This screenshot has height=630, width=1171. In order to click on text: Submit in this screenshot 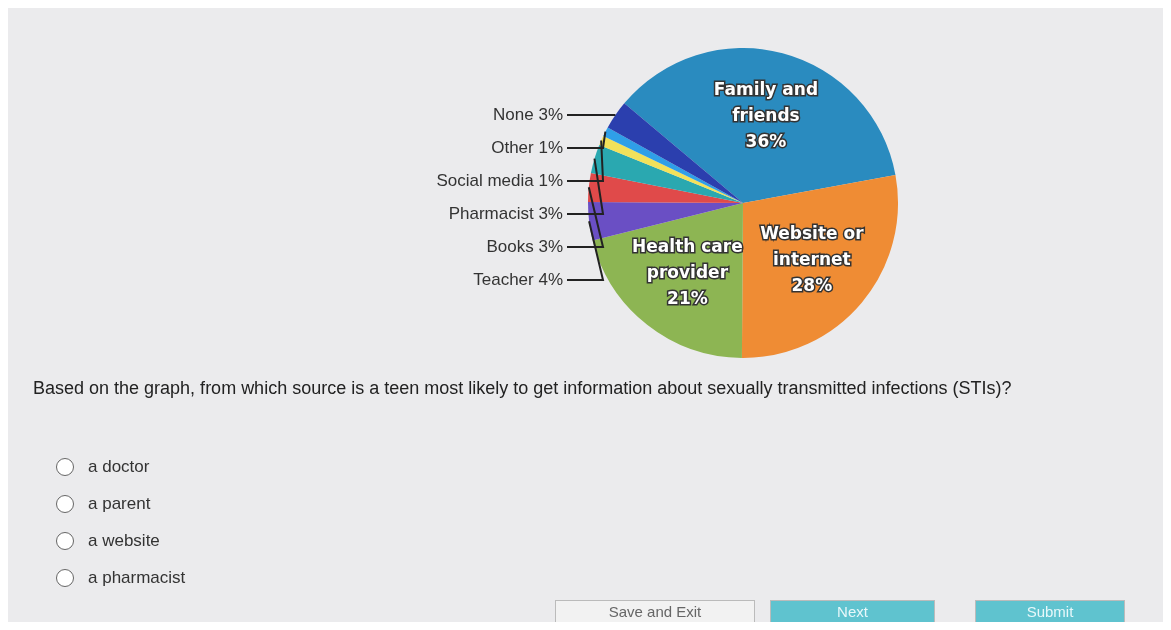, I will do `click(1050, 611)`.